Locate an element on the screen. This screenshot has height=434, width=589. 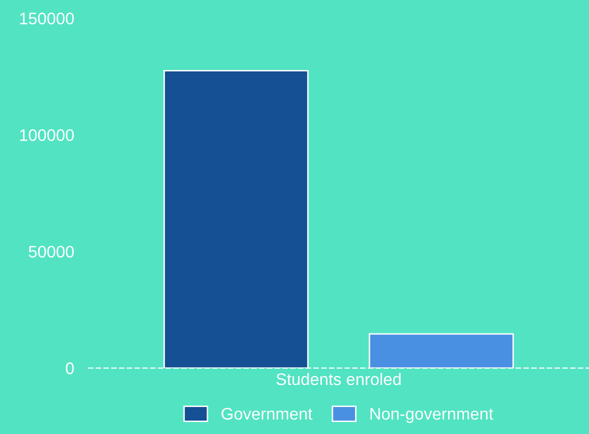
y-tick-label: 0 is located at coordinates (70, 368).